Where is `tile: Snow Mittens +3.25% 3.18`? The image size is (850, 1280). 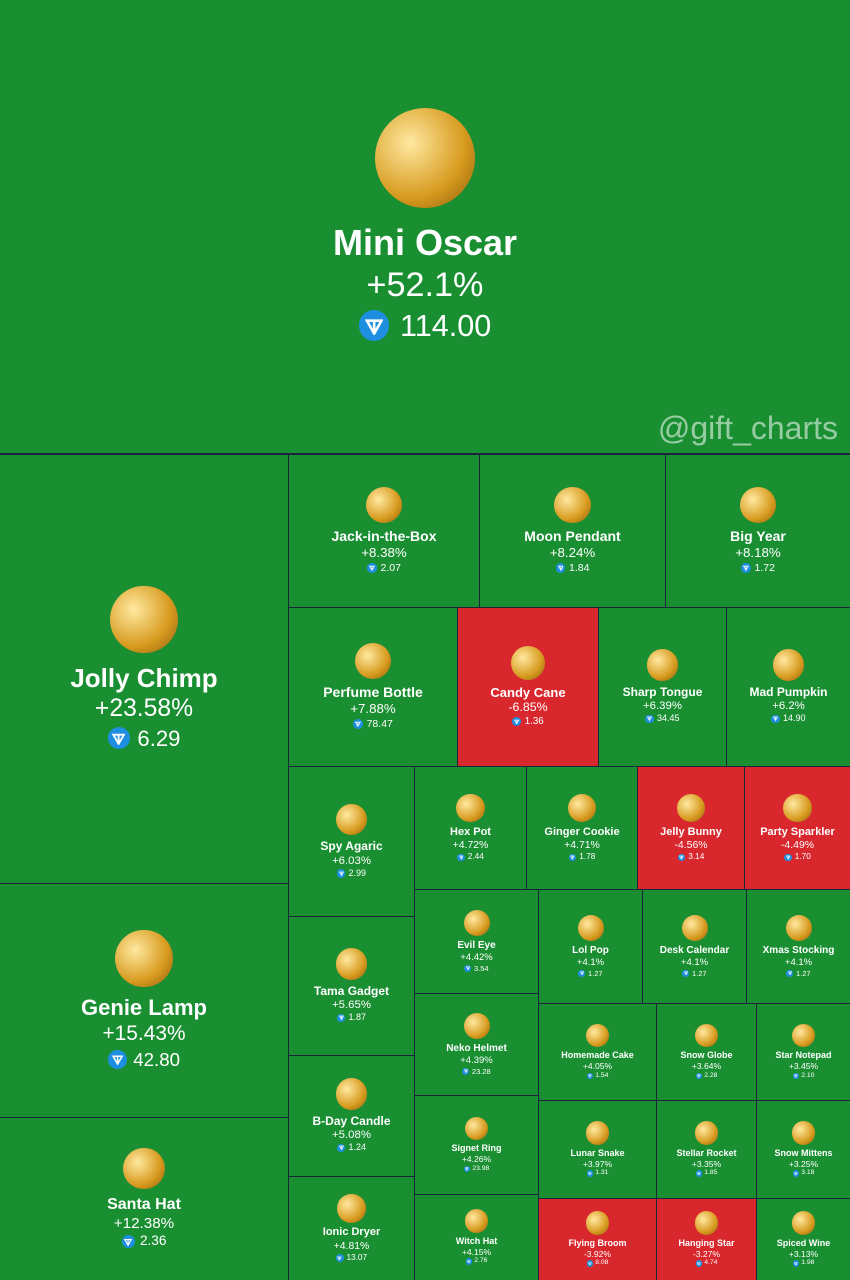 tile: Snow Mittens +3.25% 3.18 is located at coordinates (803, 1149).